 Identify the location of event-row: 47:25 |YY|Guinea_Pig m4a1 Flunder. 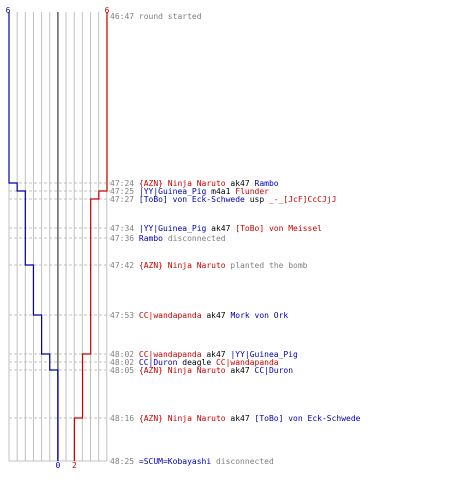
(189, 192).